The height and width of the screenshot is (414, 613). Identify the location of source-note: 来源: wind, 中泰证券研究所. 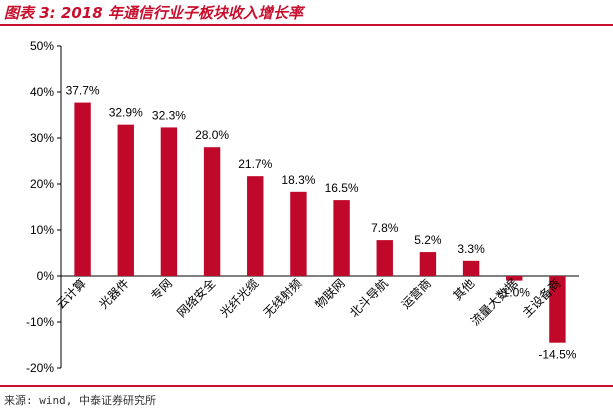
(80, 400).